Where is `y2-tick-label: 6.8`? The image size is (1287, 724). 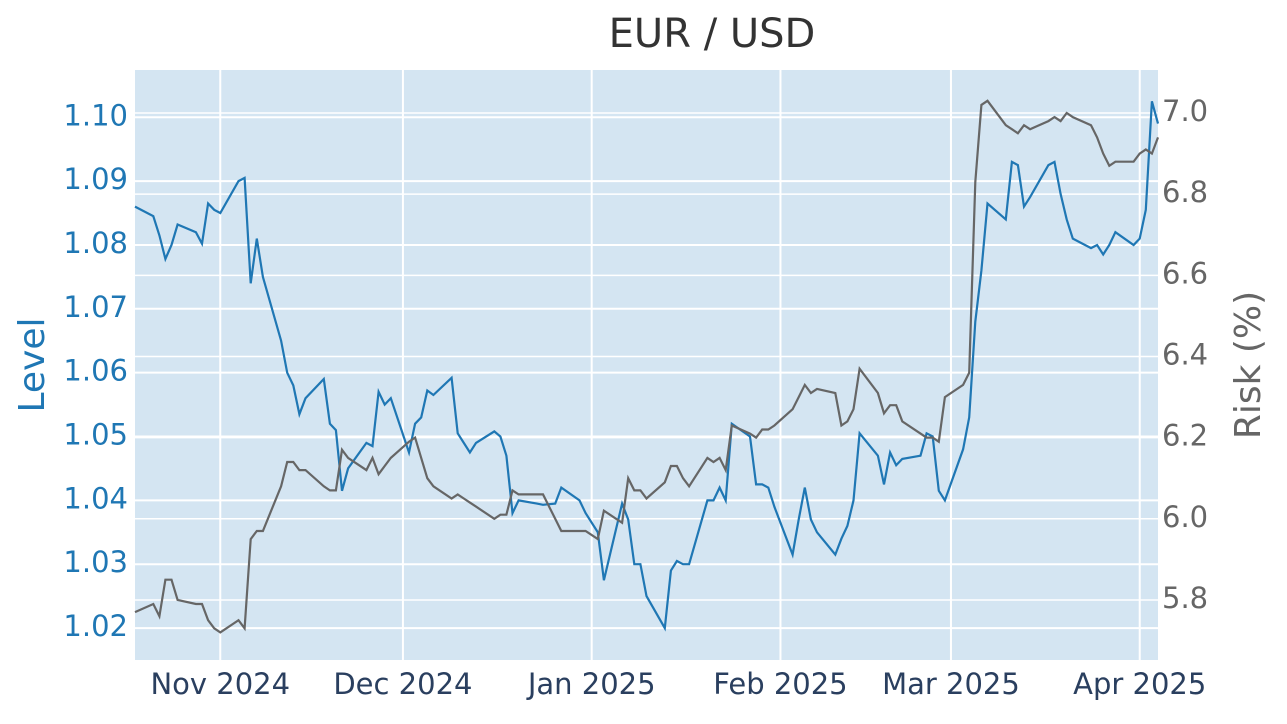
y2-tick-label: 6.8 is located at coordinates (1185, 192).